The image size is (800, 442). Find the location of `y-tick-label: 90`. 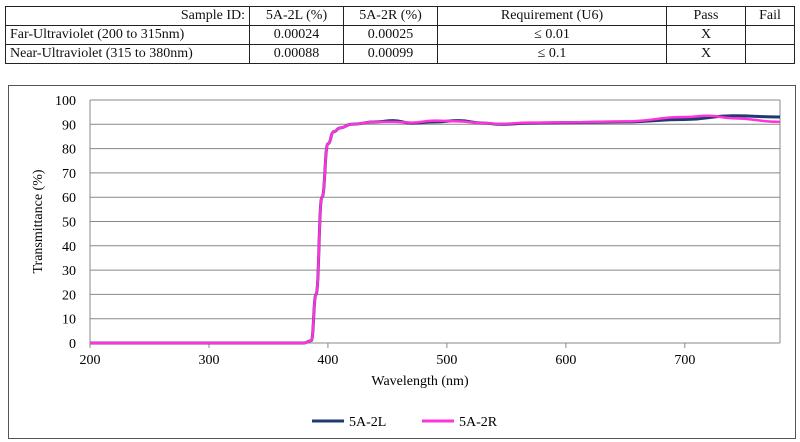

y-tick-label: 90 is located at coordinates (69, 125).